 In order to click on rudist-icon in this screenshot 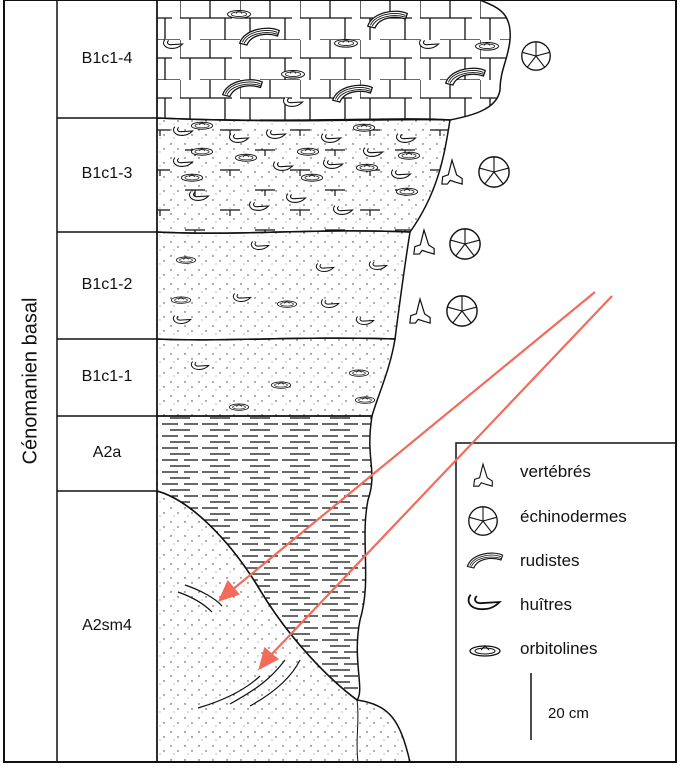, I will do `click(485, 560)`.